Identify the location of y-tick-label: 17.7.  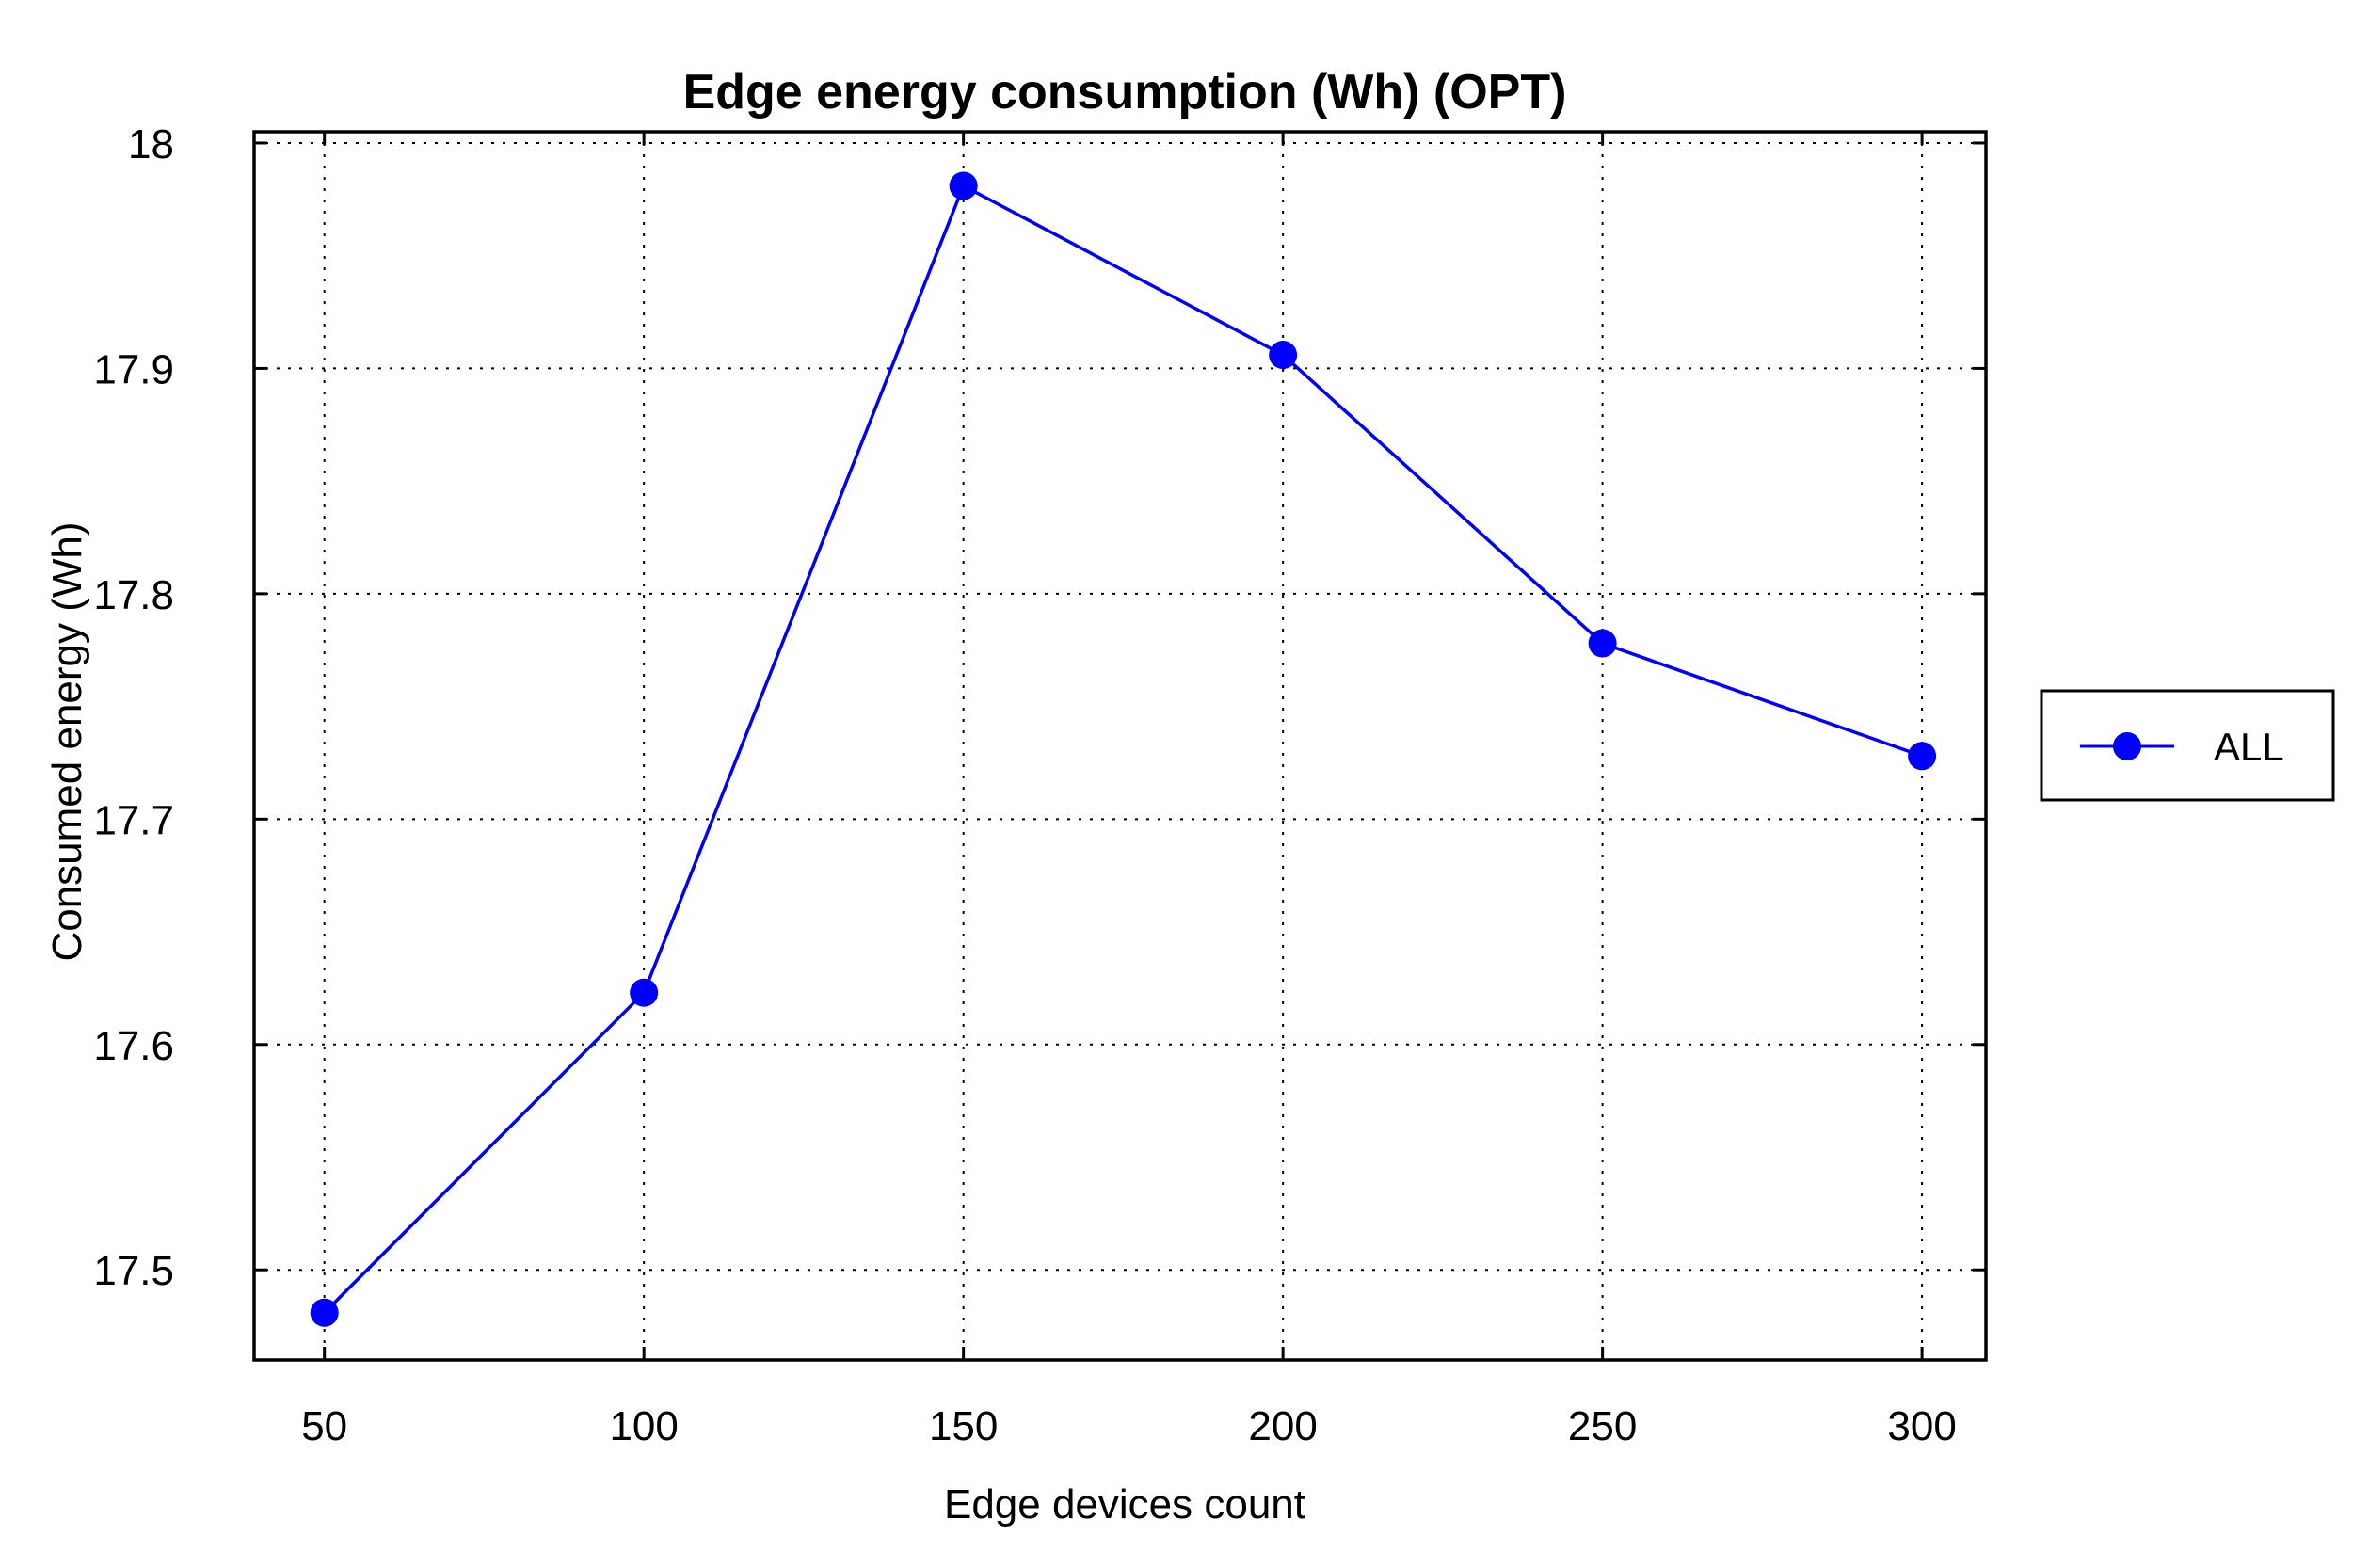
(133, 820).